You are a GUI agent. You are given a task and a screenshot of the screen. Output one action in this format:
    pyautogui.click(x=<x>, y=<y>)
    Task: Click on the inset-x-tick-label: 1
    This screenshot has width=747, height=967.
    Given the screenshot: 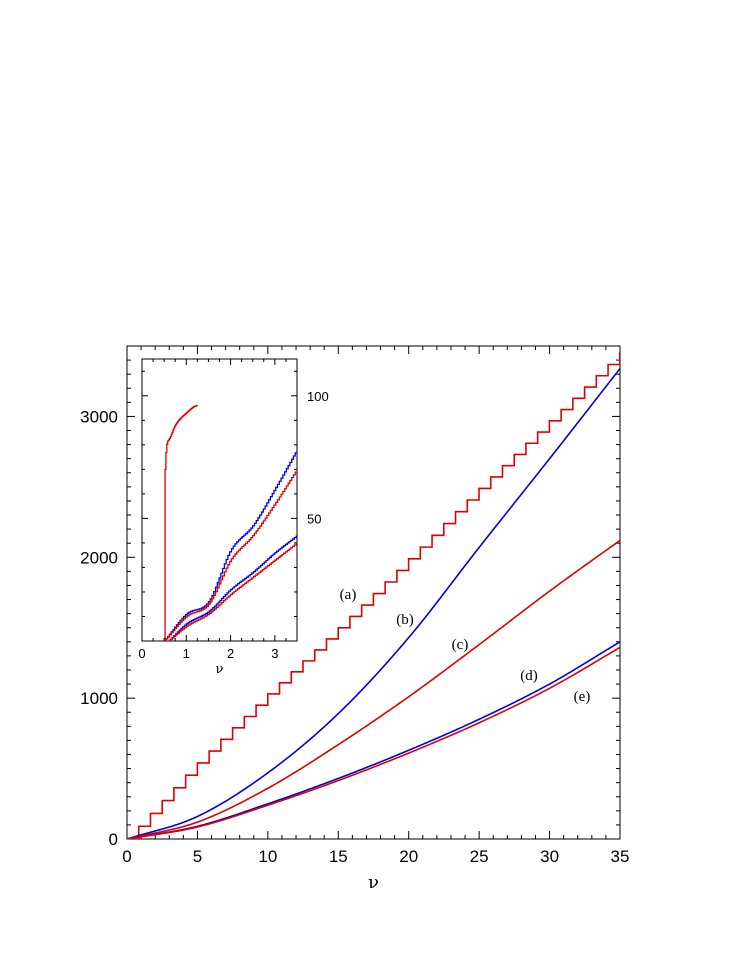 What is the action you would take?
    pyautogui.click(x=186, y=653)
    